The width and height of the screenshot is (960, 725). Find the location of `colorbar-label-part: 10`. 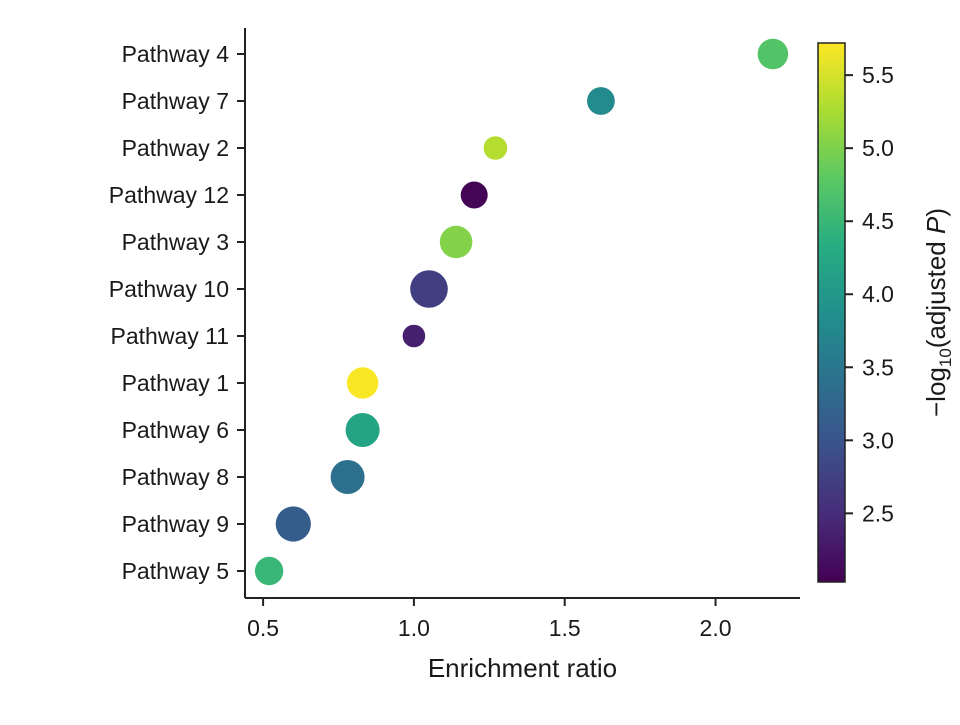

colorbar-label-part: 10 is located at coordinates (945, 357).